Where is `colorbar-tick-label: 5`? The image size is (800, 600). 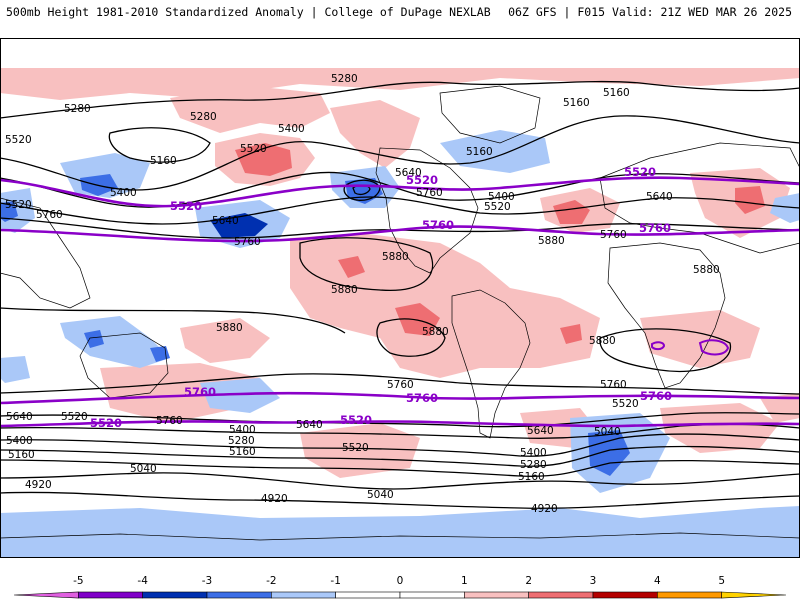
colorbar-tick-label: 5 is located at coordinates (721, 581).